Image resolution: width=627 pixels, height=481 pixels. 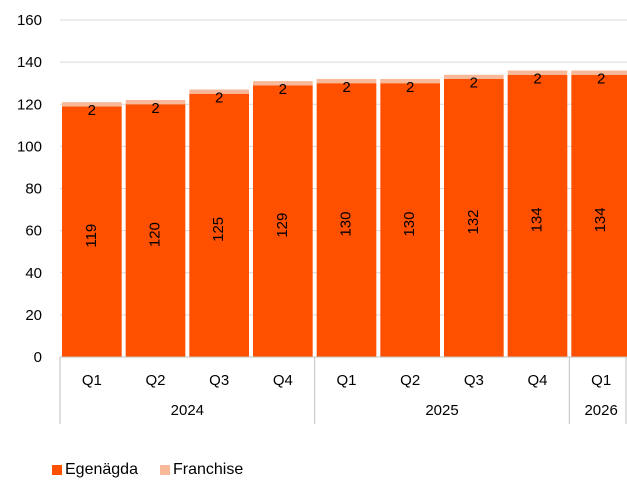 What do you see at coordinates (147, 470) in the screenshot?
I see `legend: Egenägda Franchise` at bounding box center [147, 470].